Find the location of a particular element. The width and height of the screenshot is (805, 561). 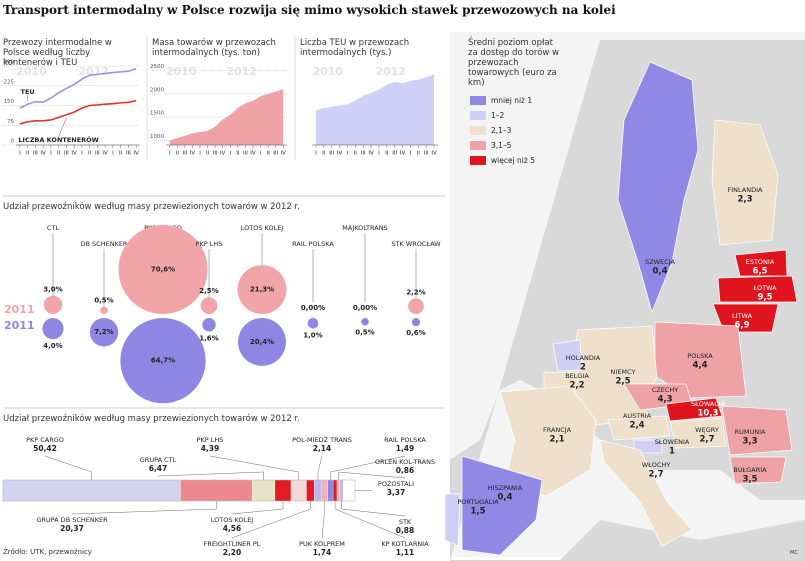

value-label: 4,56 is located at coordinates (232, 528).